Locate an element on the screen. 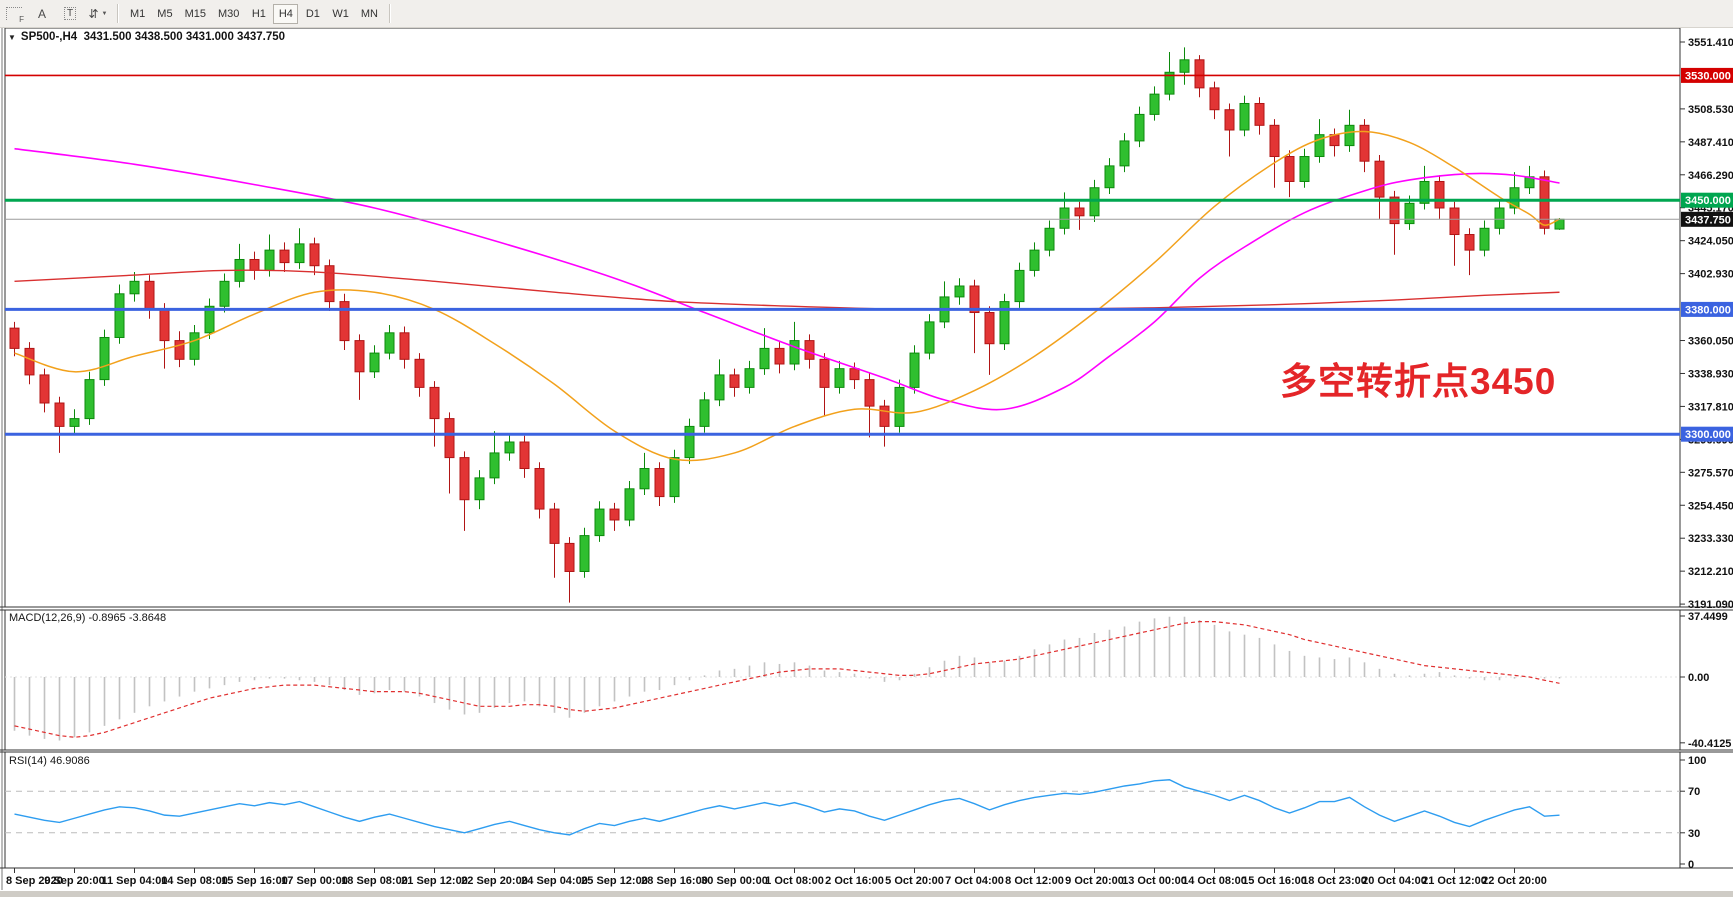  svg-text: 14 Sep 08:00 is located at coordinates (194, 881).